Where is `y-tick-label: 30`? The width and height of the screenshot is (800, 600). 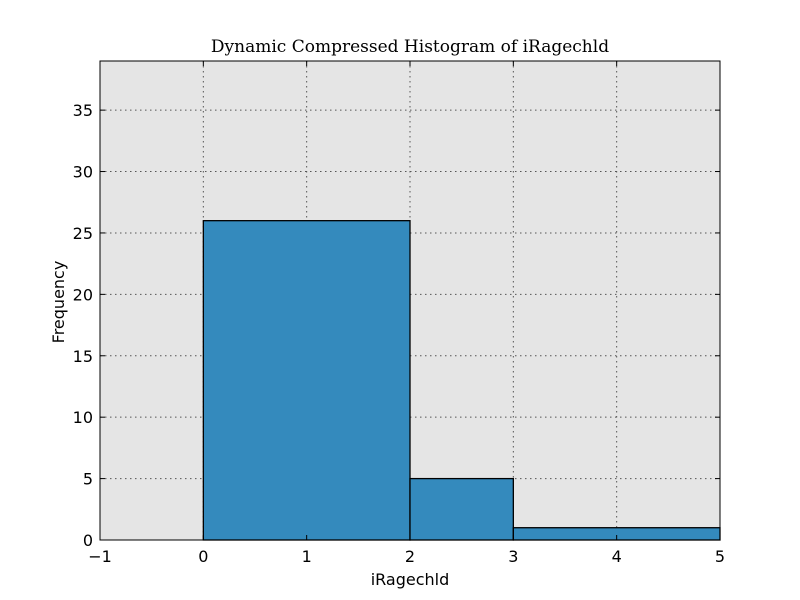 y-tick-label: 30 is located at coordinates (83, 172).